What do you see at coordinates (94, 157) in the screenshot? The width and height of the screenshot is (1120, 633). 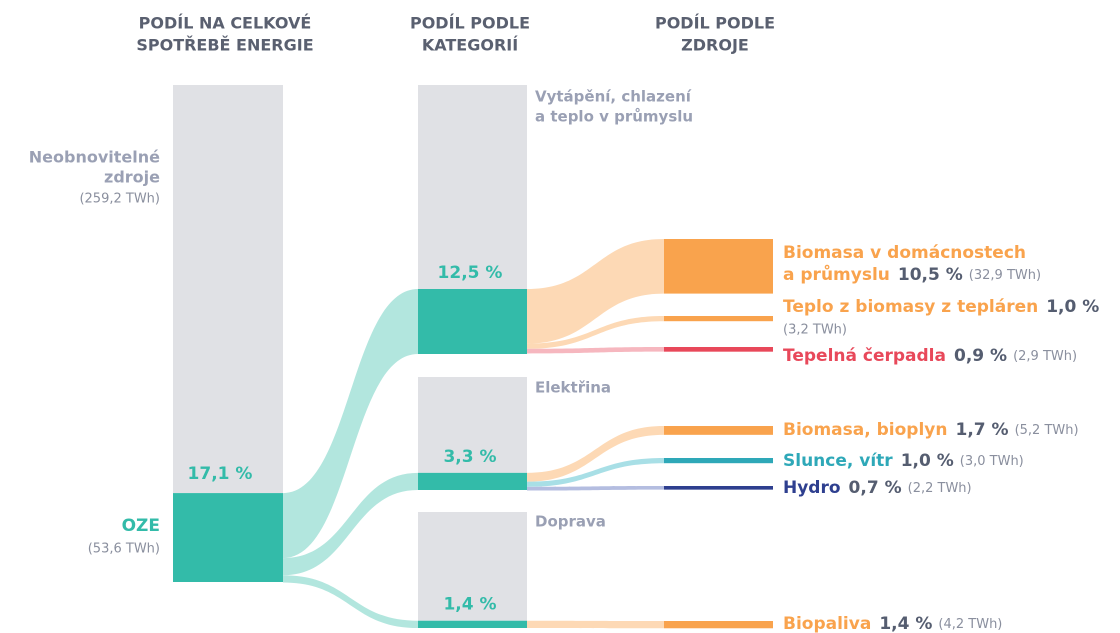 I see `rest-name: Neobnovitelné` at bounding box center [94, 157].